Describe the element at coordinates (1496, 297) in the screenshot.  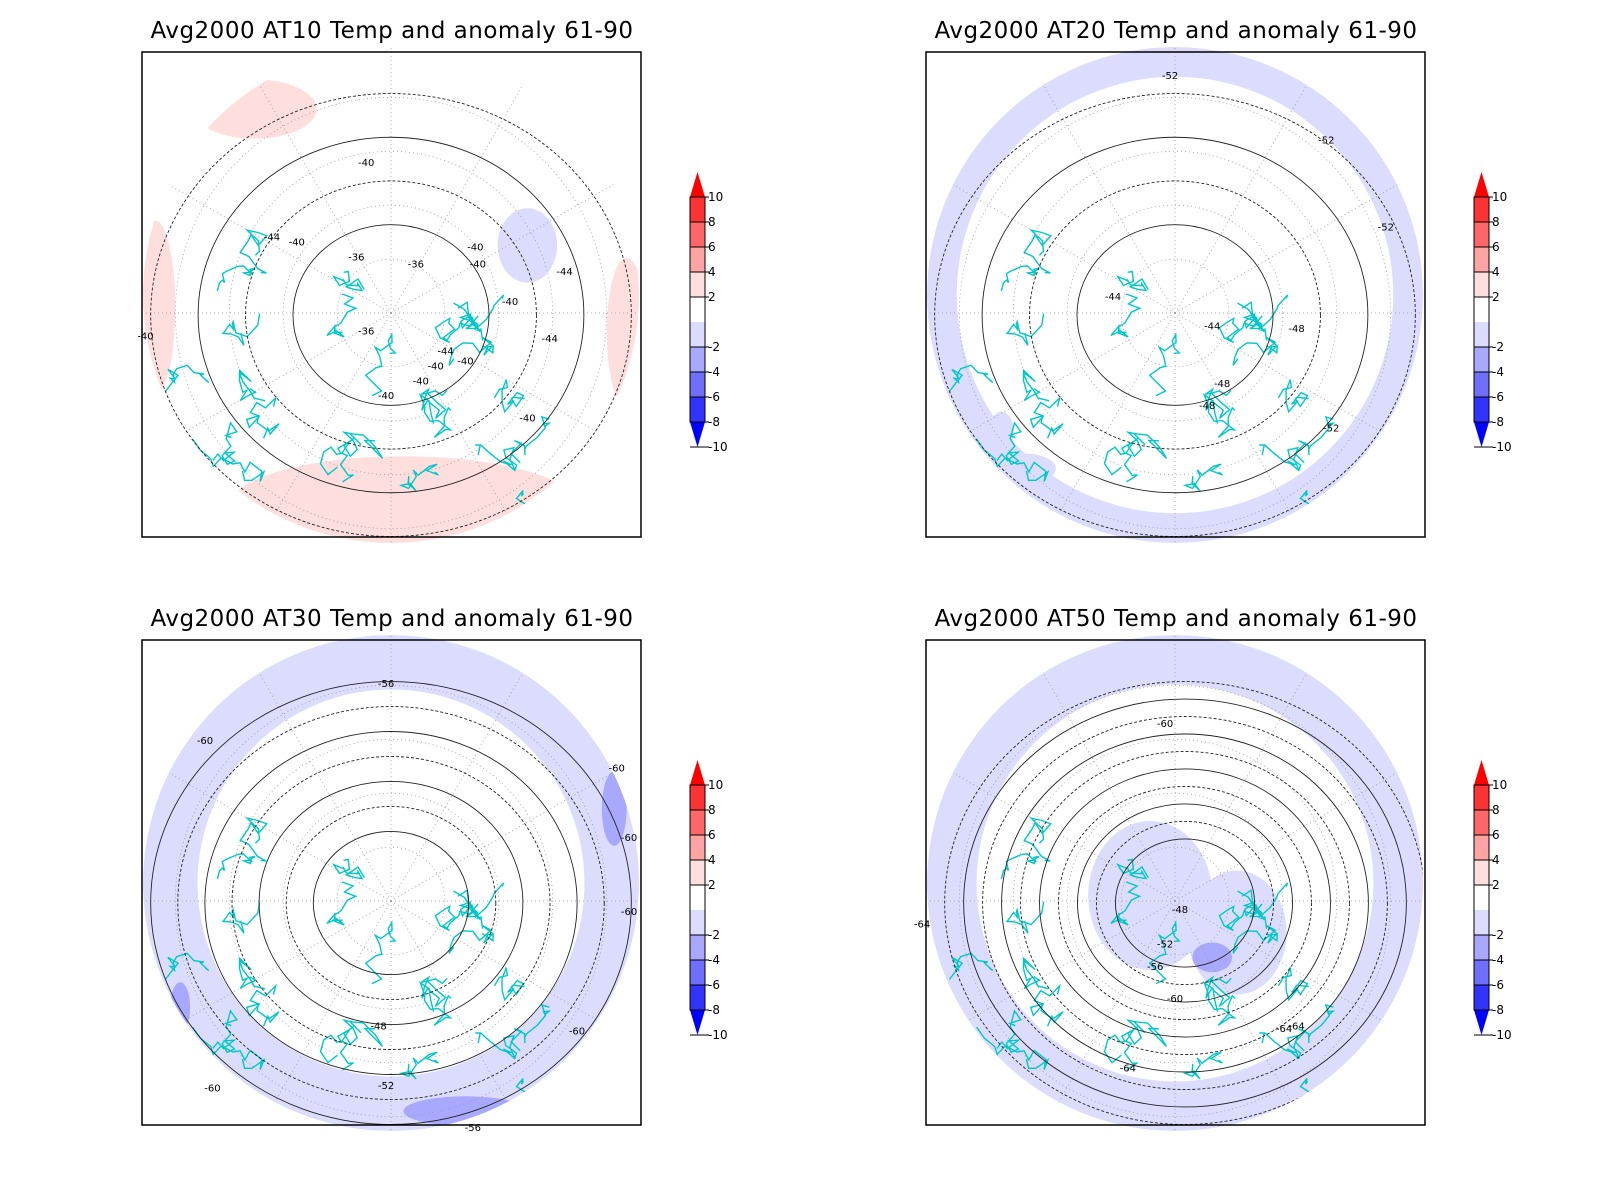
I see `colorbar-tick-label: 2` at that location.